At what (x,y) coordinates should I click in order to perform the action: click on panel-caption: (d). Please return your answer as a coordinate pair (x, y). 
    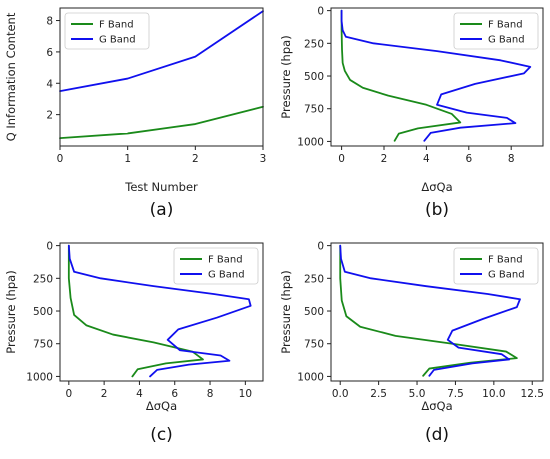
    Looking at the image, I should click on (437, 435).